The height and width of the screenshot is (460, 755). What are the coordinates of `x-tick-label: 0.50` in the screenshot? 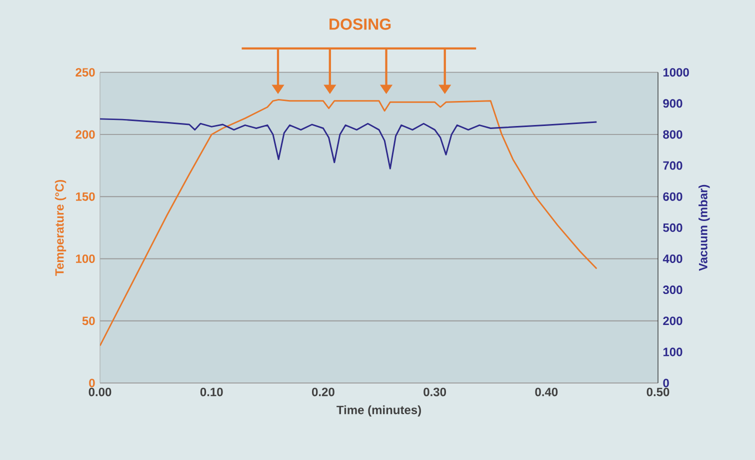 It's located at (658, 392).